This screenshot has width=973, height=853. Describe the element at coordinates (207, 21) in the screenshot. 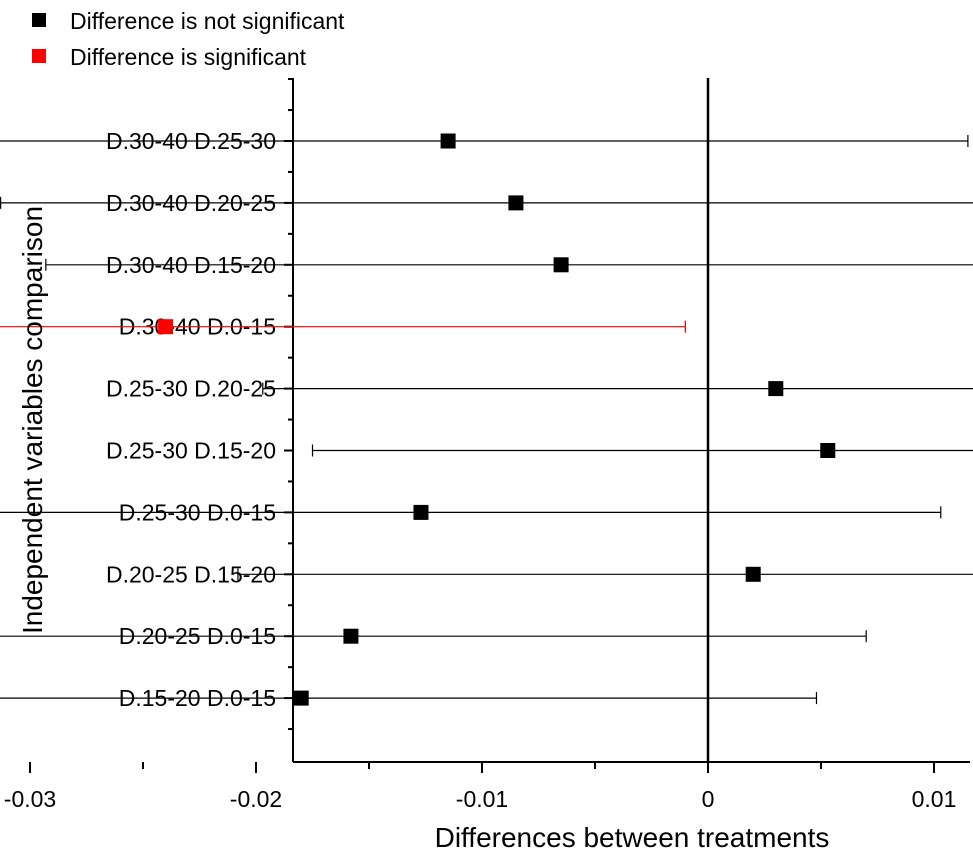

I see `legend-label-not-significant: Difference is not significant` at that location.